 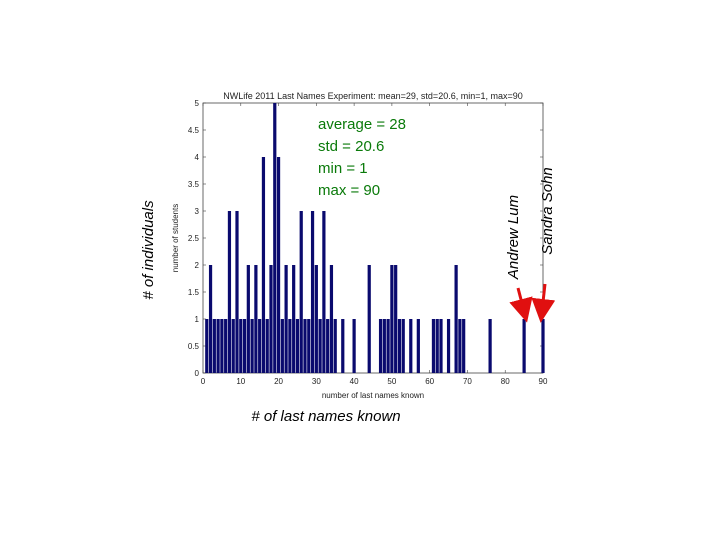 I want to click on y-tick-label: 5, so click(x=197, y=103).